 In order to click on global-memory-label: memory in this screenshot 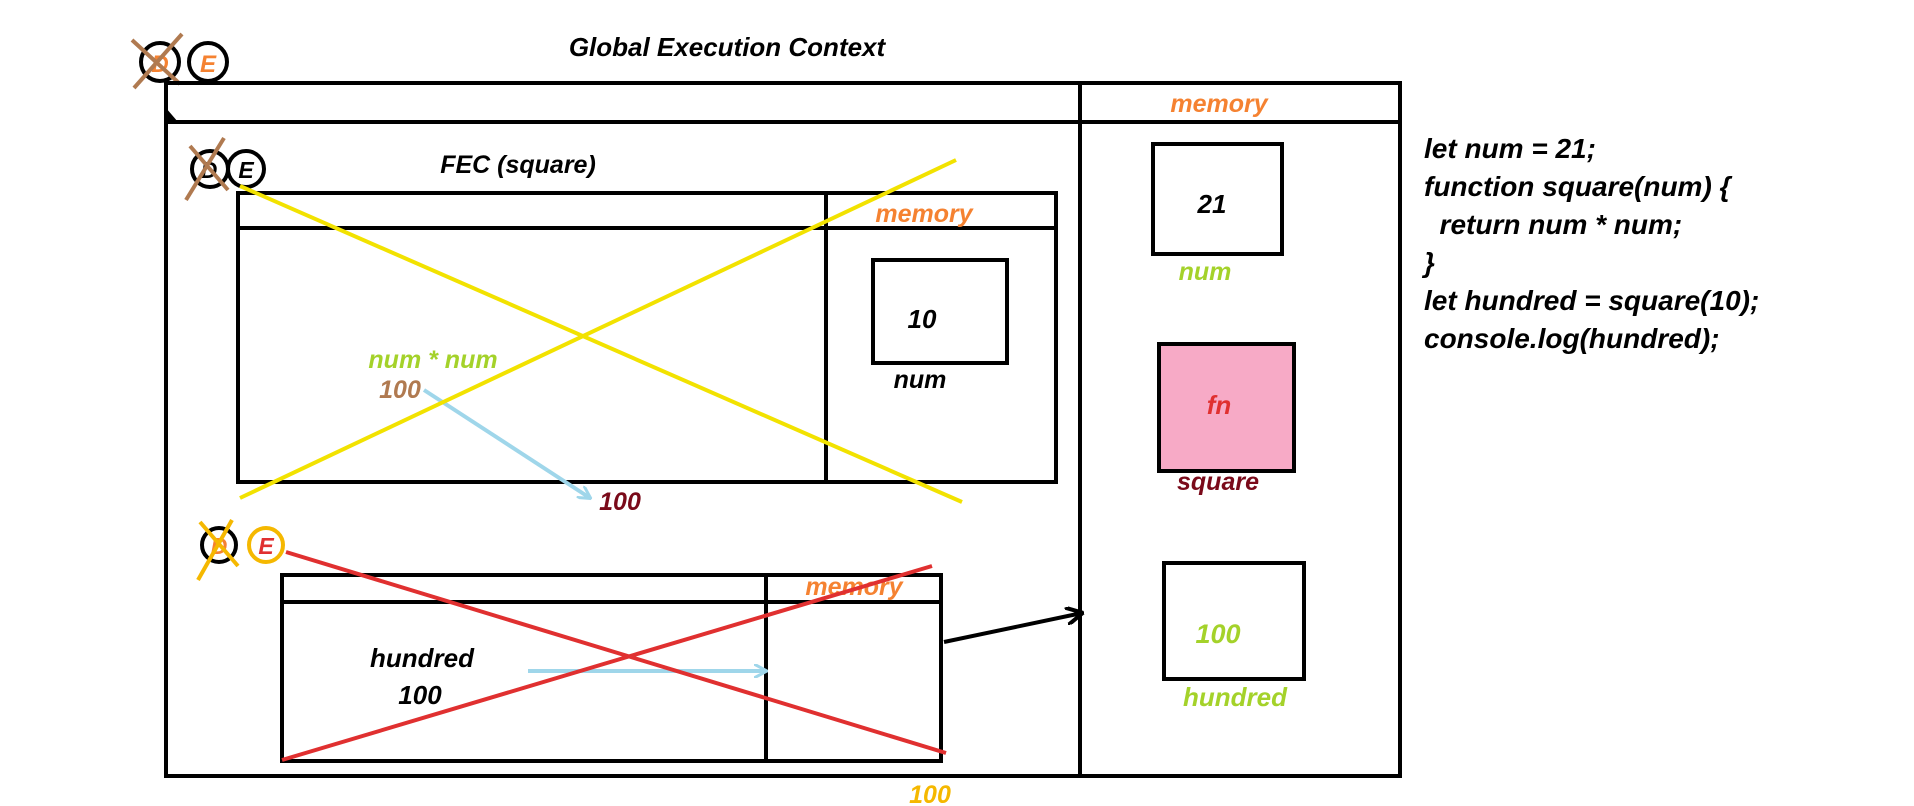, I will do `click(1219, 104)`.